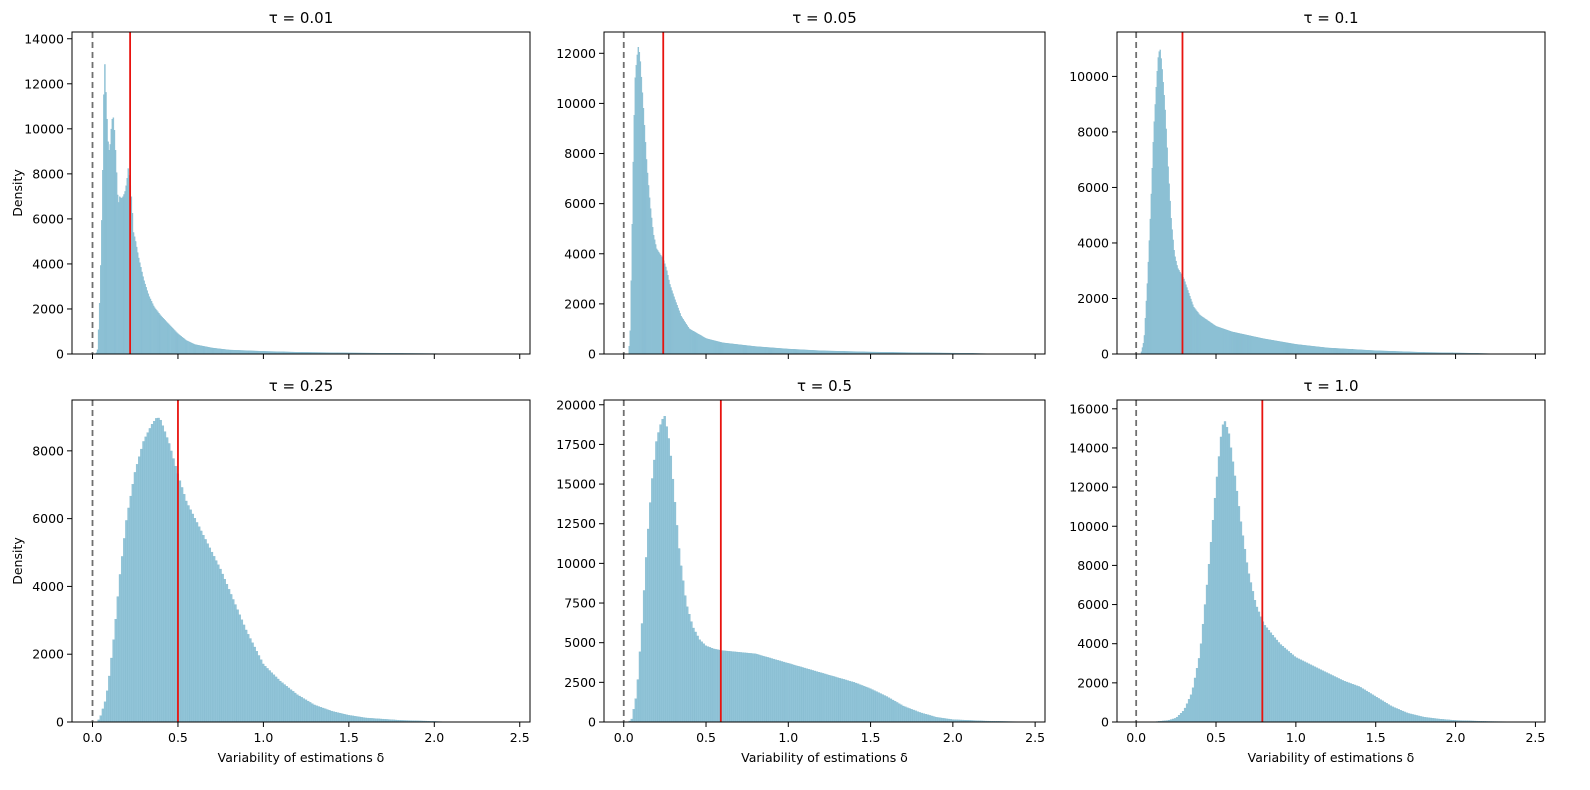 The width and height of the screenshot is (1590, 790). Describe the element at coordinates (828, 569) in the screenshot. I see `histogram-bars` at that location.